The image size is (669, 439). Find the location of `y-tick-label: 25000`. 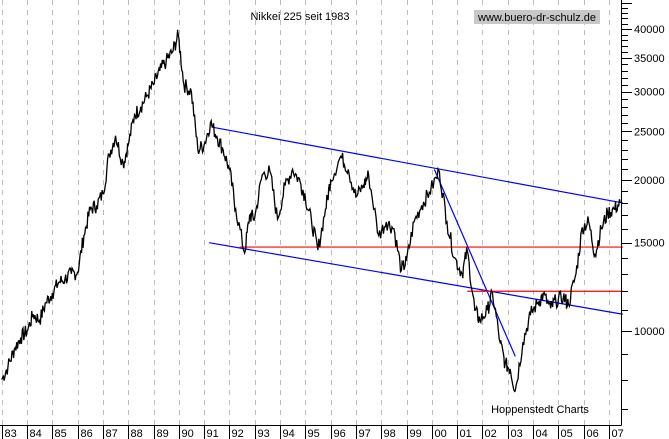

y-tick-label: 25000 is located at coordinates (649, 132).